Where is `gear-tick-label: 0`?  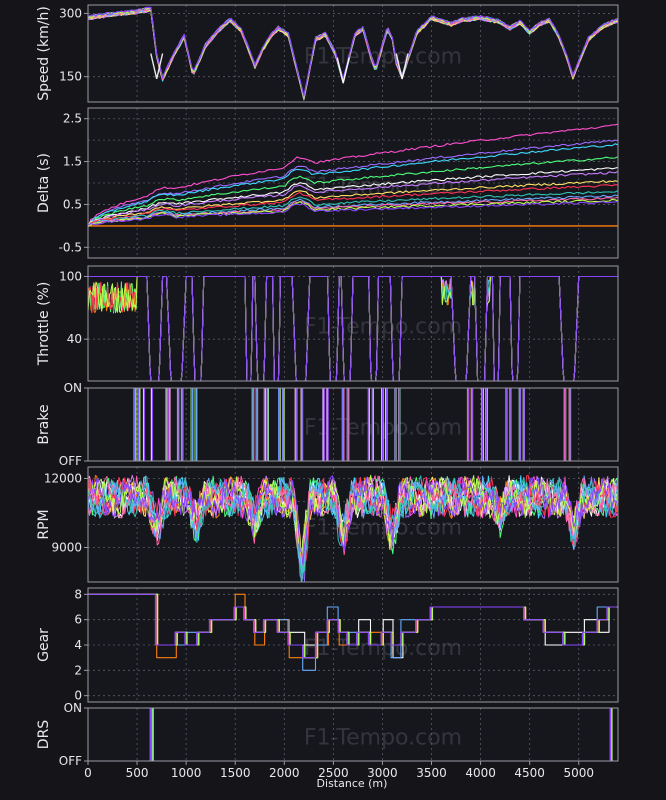
gear-tick-label: 0 is located at coordinates (78, 696).